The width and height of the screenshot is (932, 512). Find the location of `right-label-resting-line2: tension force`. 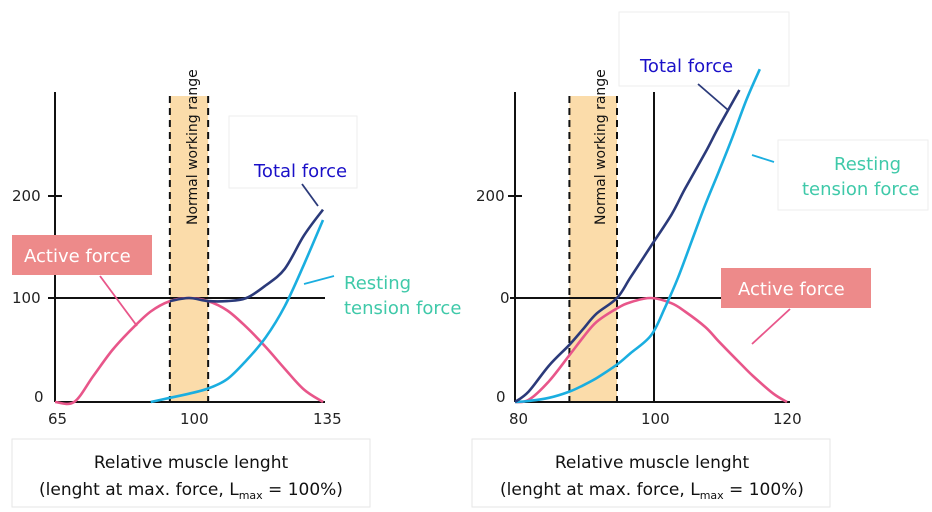

right-label-resting-line2: tension force is located at coordinates (860, 189).